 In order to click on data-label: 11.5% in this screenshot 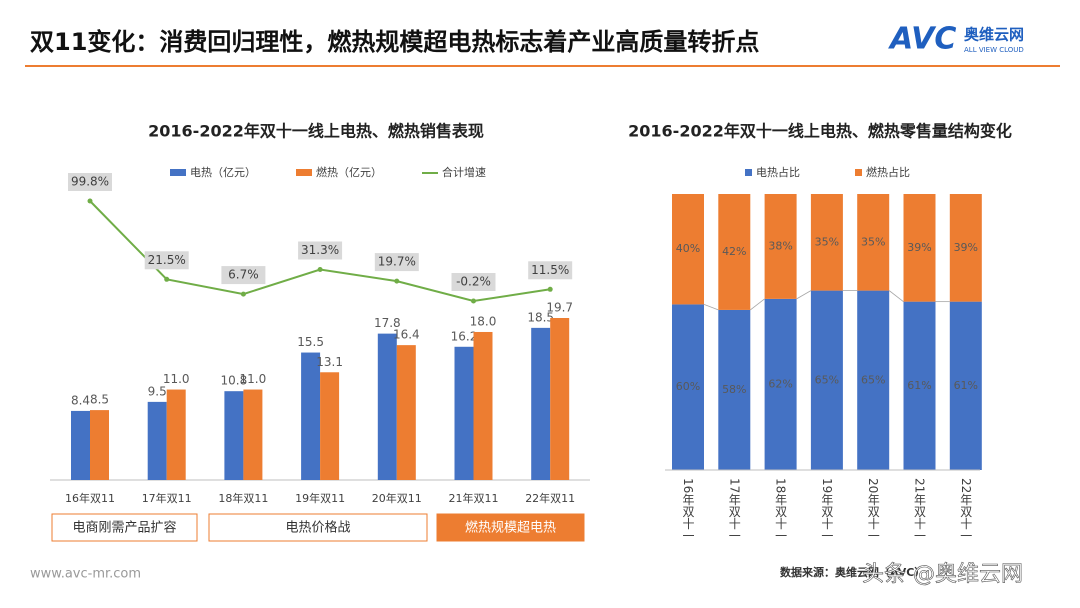, I will do `click(550, 270)`.